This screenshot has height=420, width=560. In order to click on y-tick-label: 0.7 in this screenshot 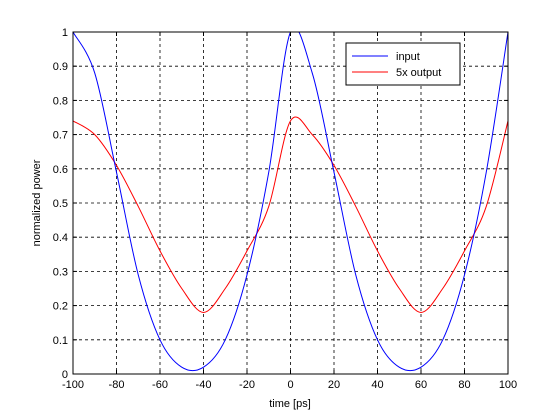, I will do `click(60, 136)`.